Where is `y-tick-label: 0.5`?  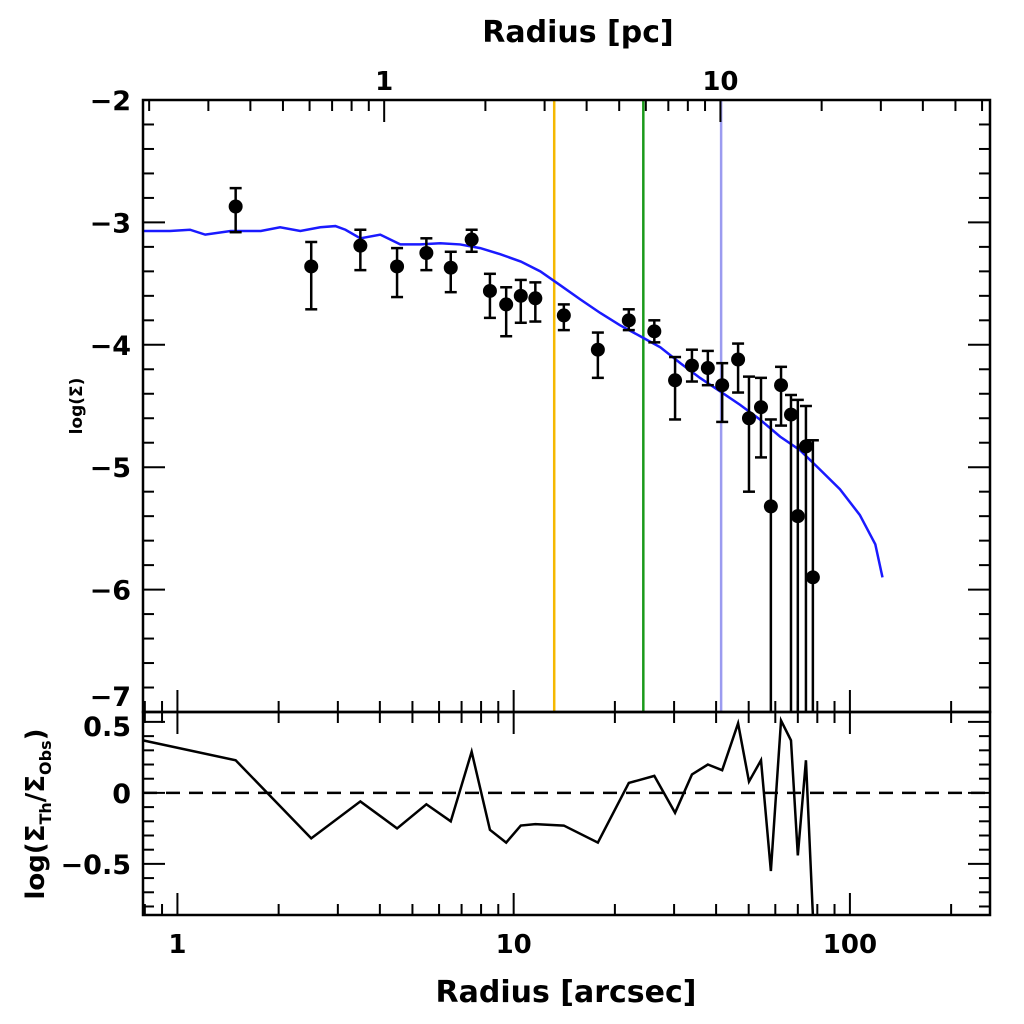 y-tick-label: 0.5 is located at coordinates (107, 727).